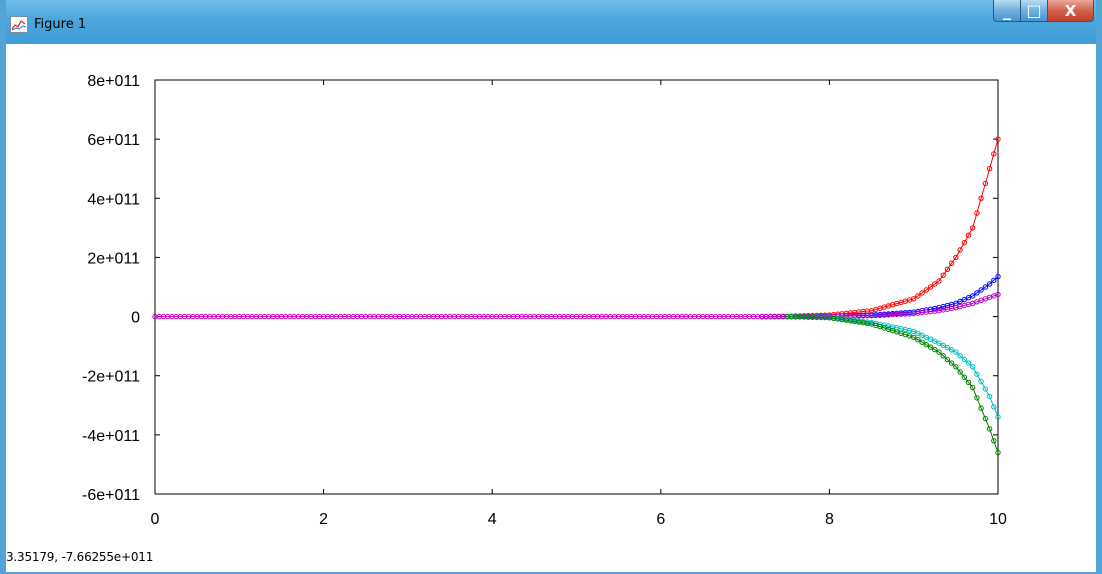  I want to click on window-controls: _ □ X, so click(1043, 11).